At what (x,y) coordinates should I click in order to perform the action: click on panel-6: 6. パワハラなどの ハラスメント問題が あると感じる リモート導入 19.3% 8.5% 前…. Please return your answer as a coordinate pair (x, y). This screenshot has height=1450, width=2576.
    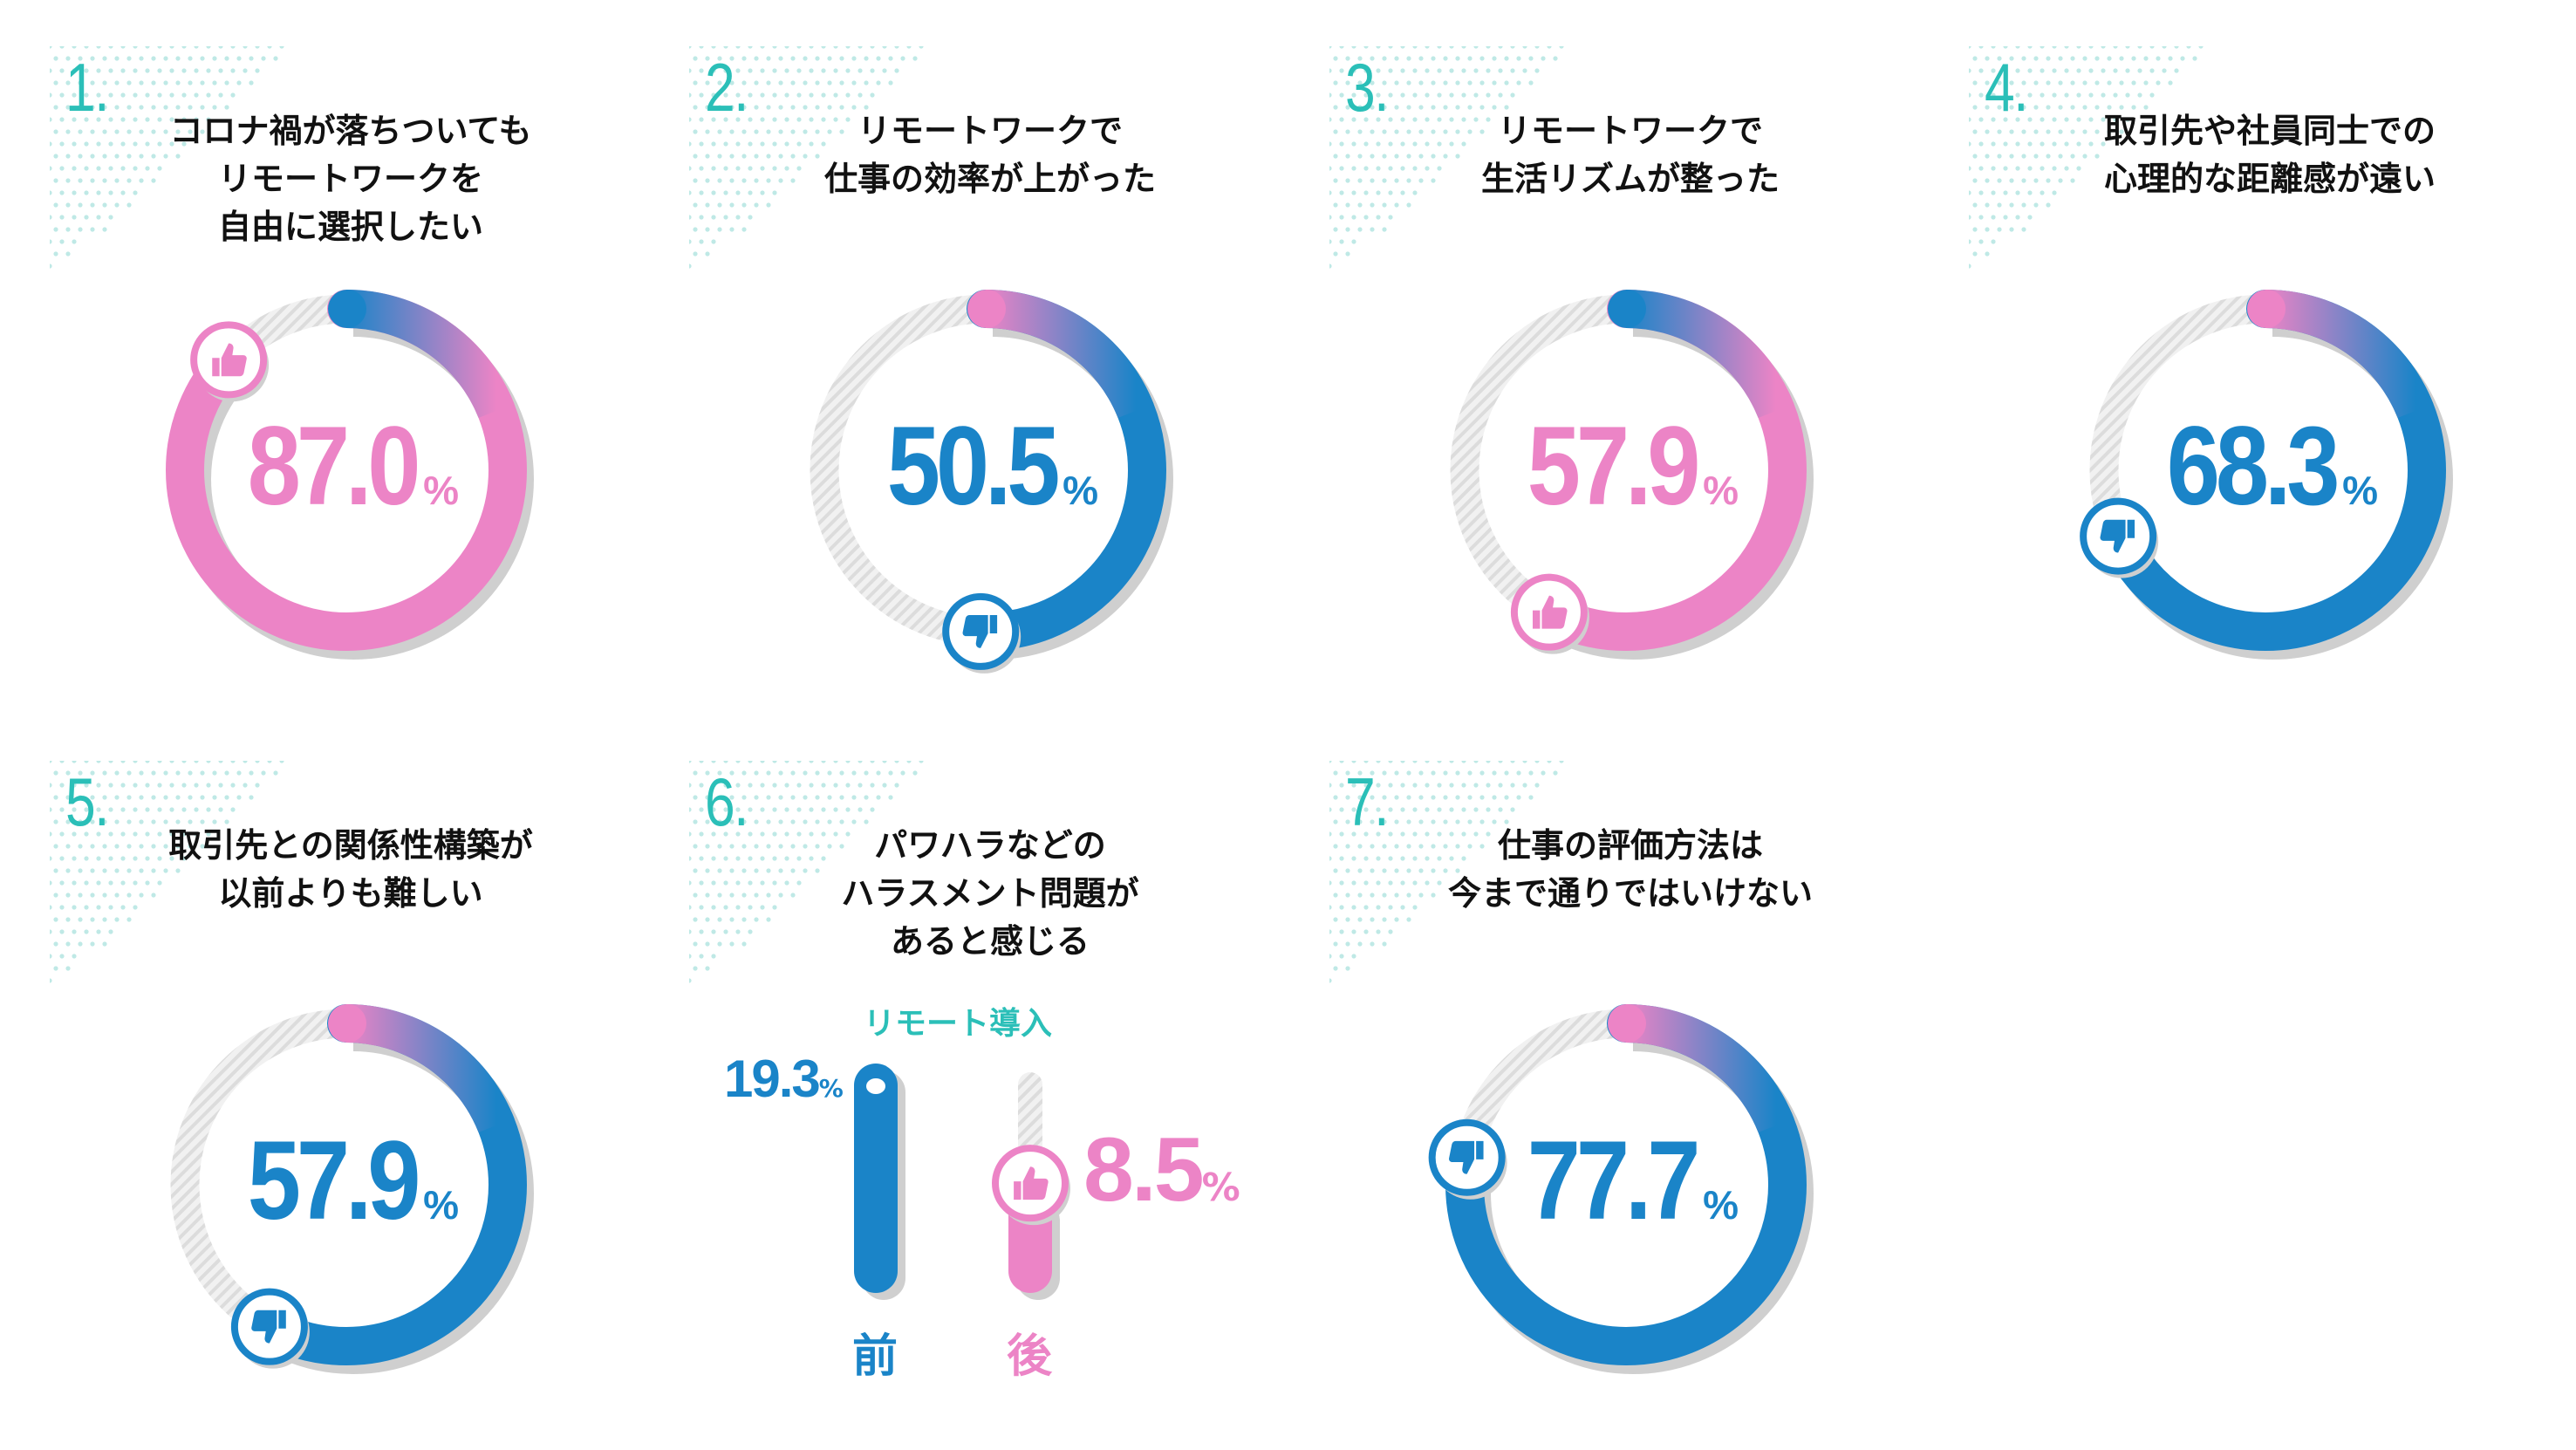
    Looking at the image, I should click on (1009, 1105).